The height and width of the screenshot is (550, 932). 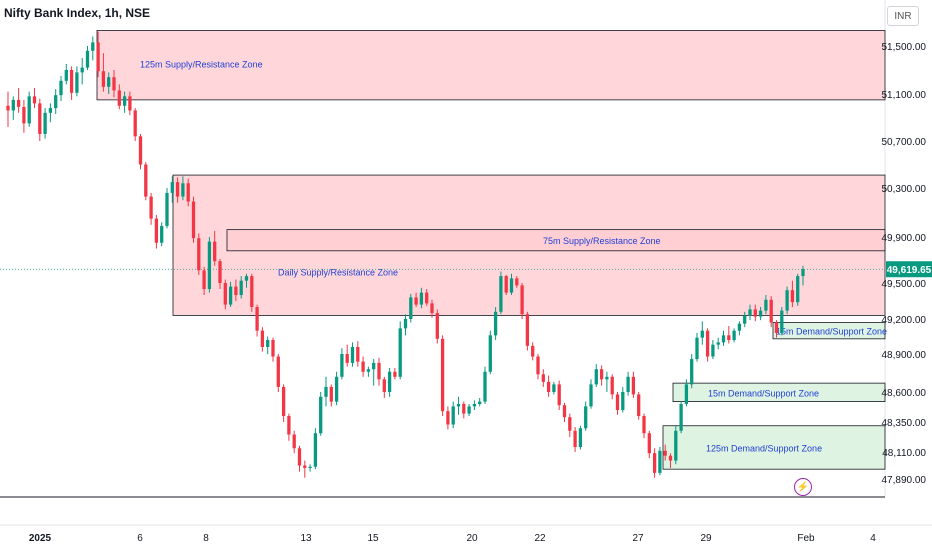 I want to click on zone-label: 125m Demand/Support Zone, so click(x=764, y=448).